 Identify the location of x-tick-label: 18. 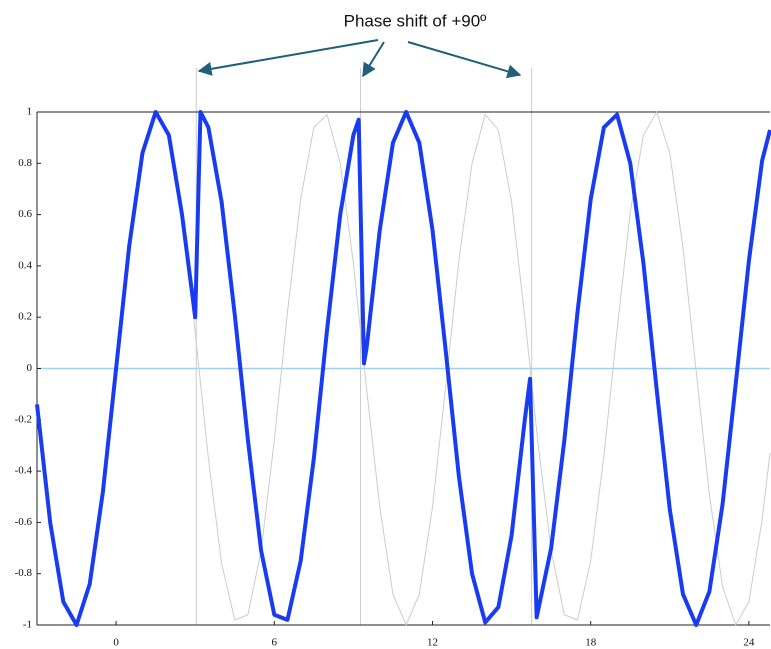
(591, 643).